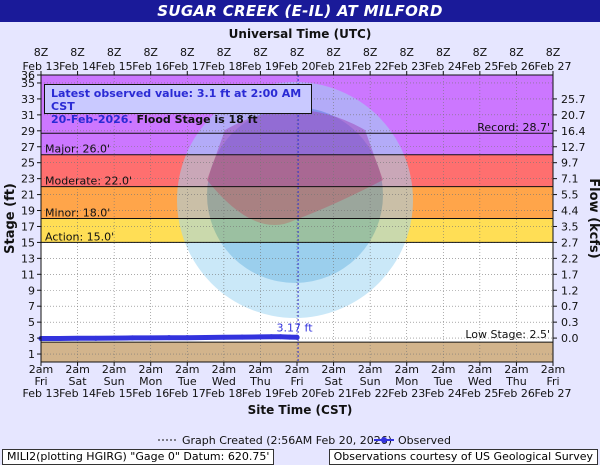  What do you see at coordinates (28, 274) in the screenshot?
I see `y-tick-label: 11` at bounding box center [28, 274].